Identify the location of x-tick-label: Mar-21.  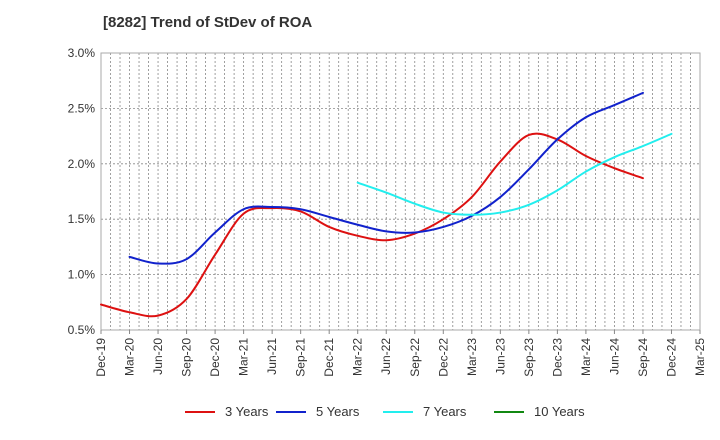
(244, 357).